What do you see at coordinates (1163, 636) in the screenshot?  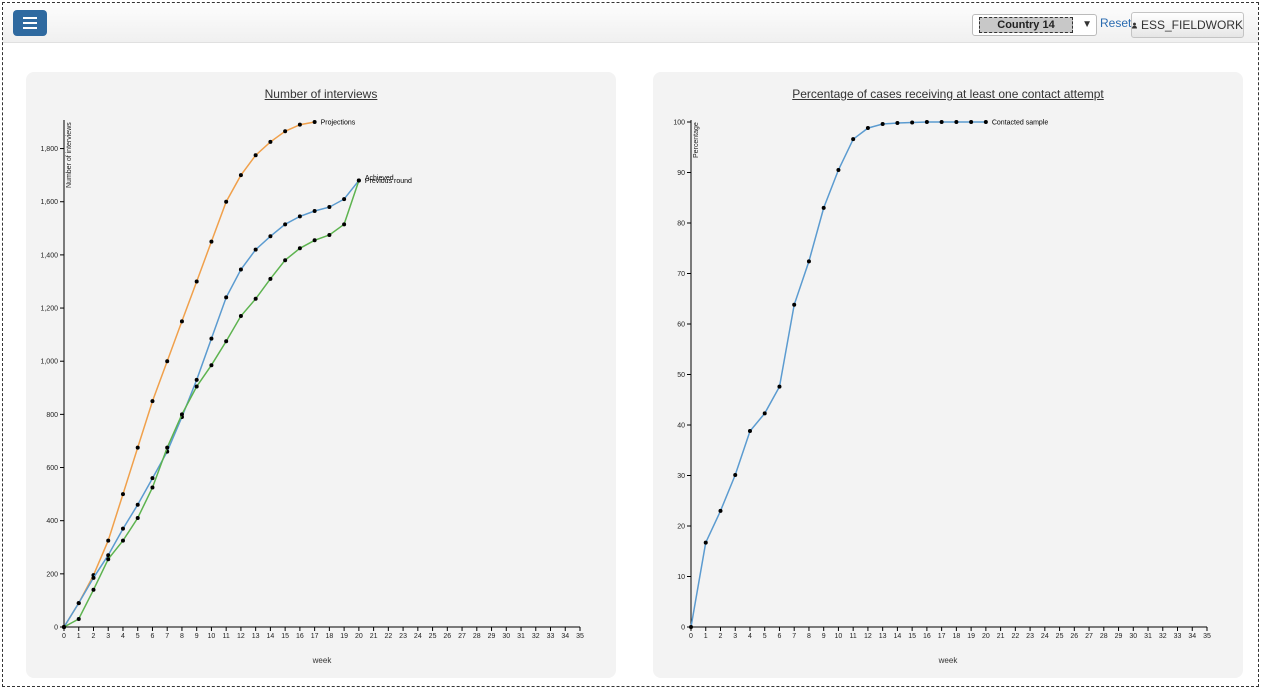 I see `x-tick-label: 32` at bounding box center [1163, 636].